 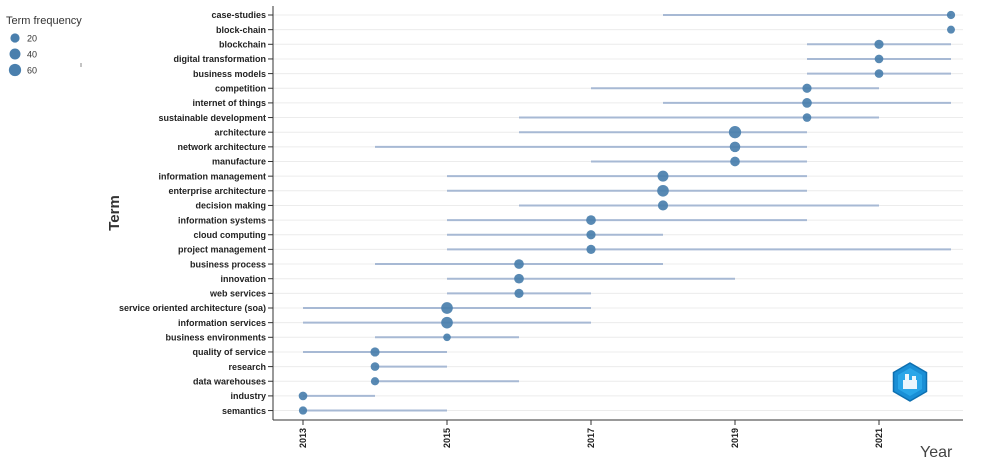 What do you see at coordinates (242, 45) in the screenshot?
I see `term-label: blockchain` at bounding box center [242, 45].